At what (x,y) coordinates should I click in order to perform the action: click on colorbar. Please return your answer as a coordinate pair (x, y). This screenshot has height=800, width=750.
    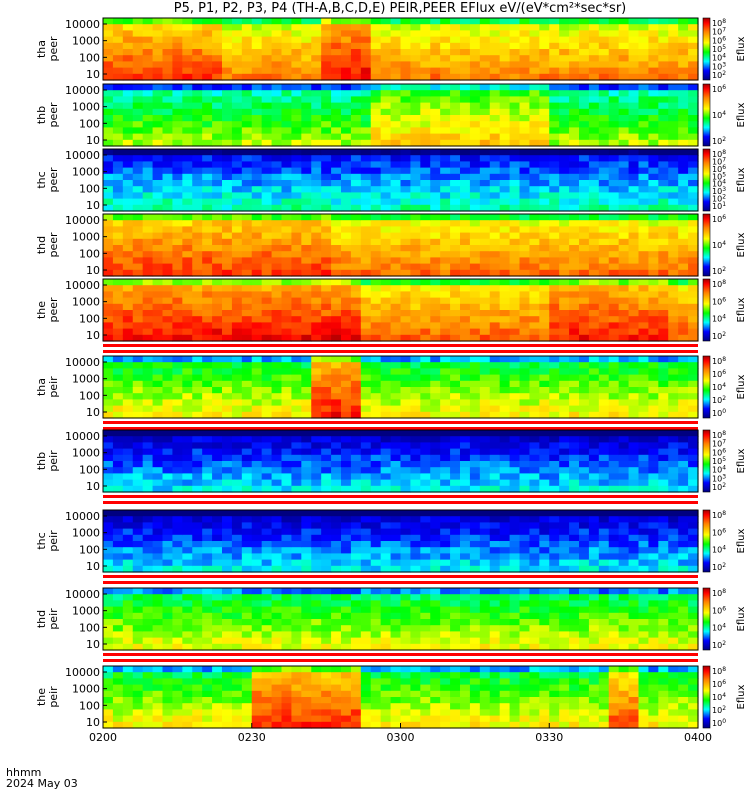
    Looking at the image, I should click on (706, 115).